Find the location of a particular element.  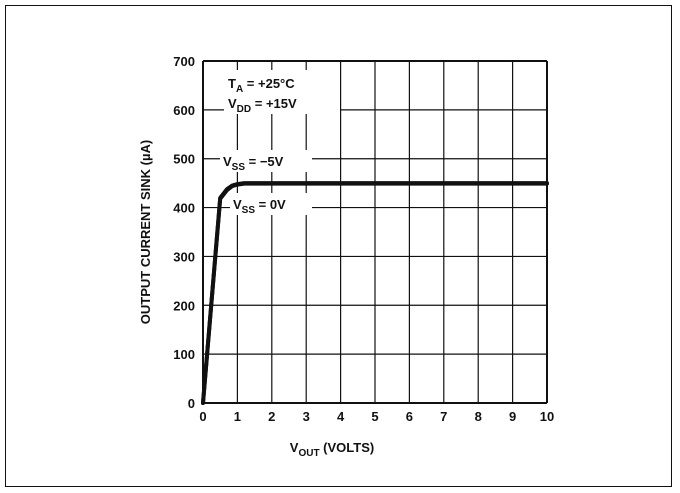

y-tick-label: 500 is located at coordinates (184, 159).